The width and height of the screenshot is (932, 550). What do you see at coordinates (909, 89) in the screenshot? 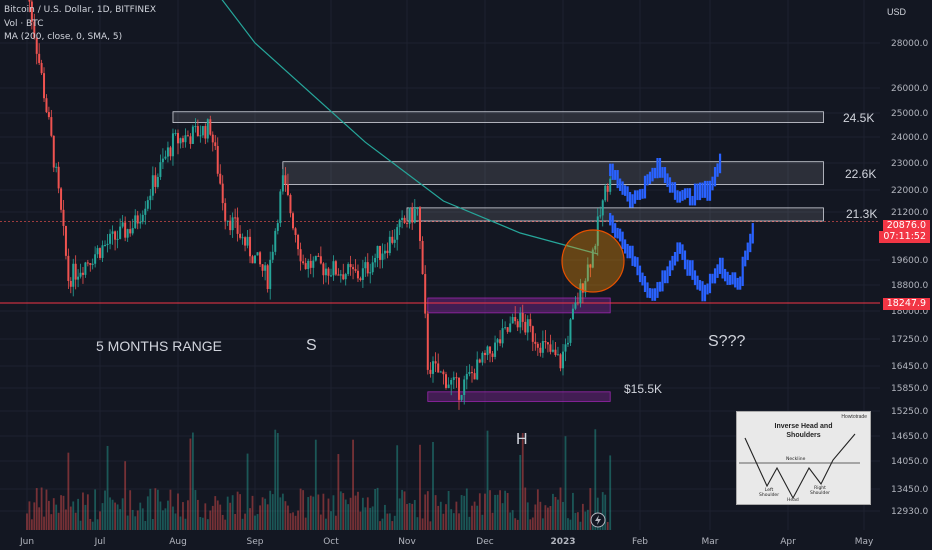
I see `y-tick-label: 26000.0` at bounding box center [909, 89].